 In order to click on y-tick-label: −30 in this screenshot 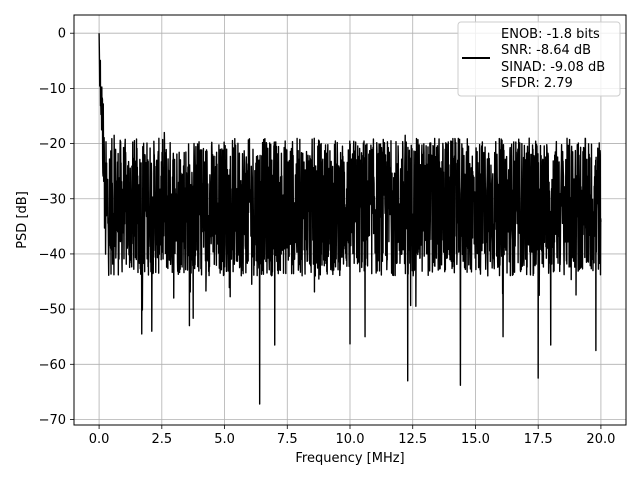, I will do `click(52, 199)`.